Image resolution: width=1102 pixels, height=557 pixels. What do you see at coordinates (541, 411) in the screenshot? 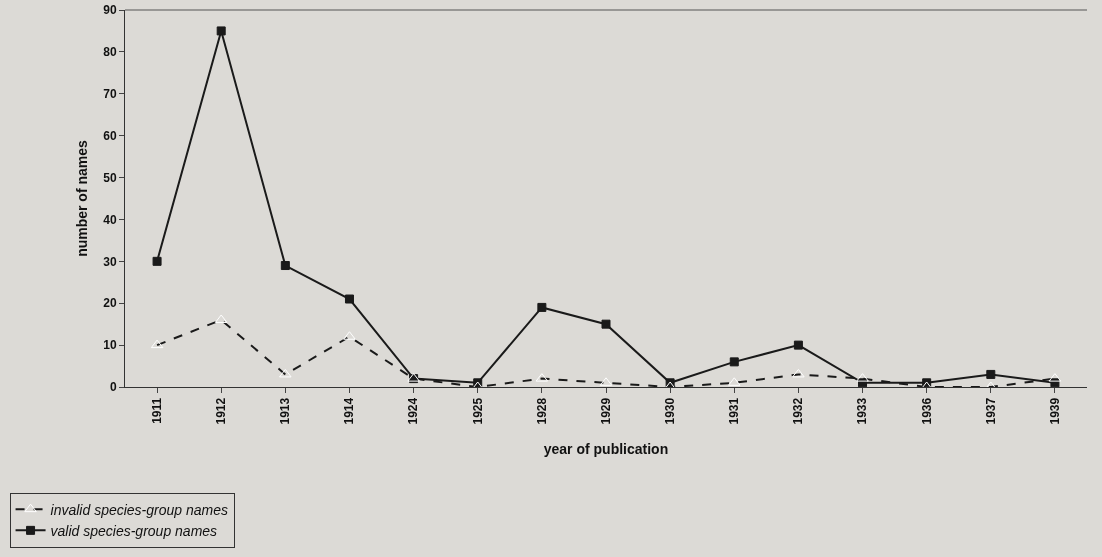
I see `x-tick-label: 1928` at bounding box center [541, 411].